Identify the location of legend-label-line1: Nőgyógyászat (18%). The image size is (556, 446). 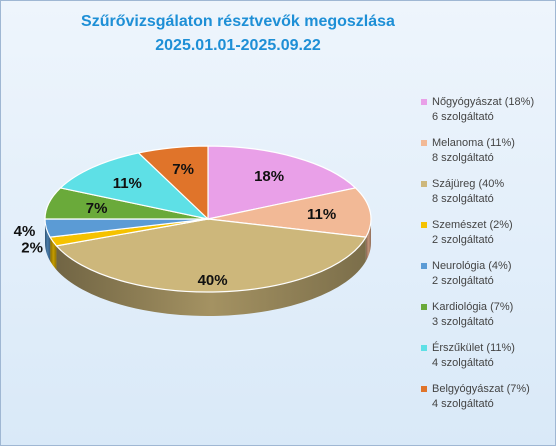
(483, 102).